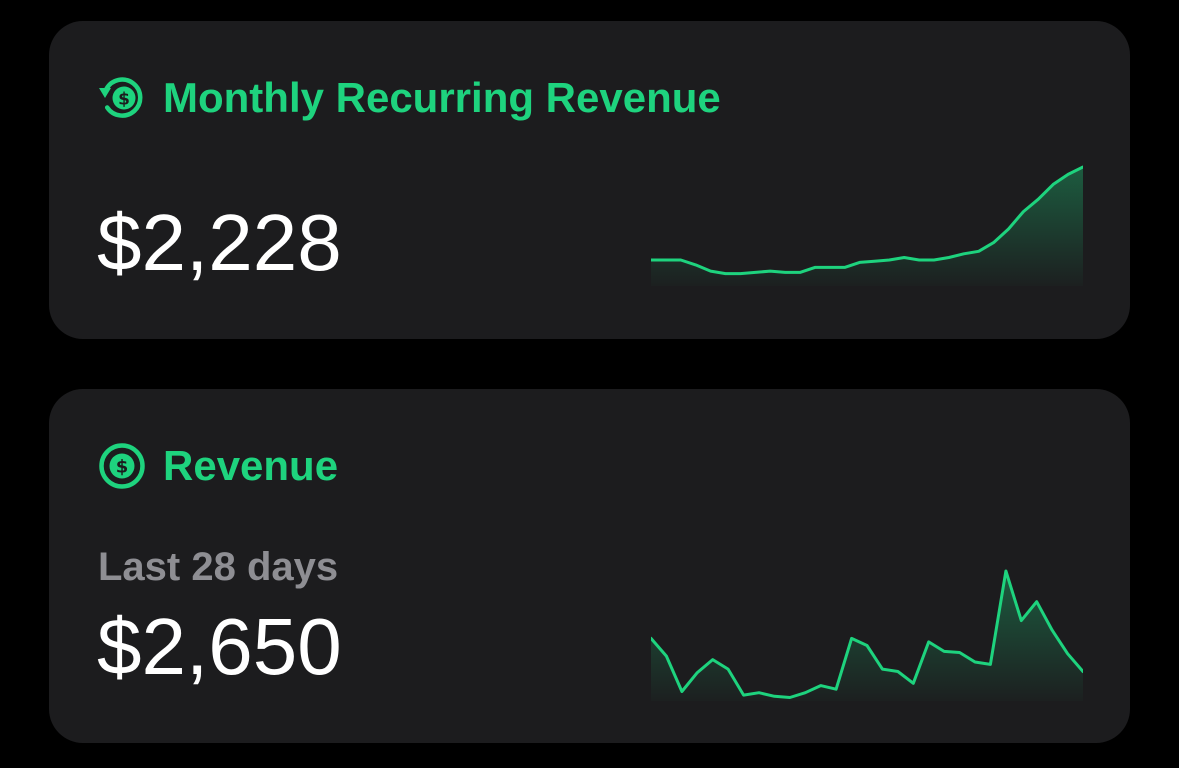 The width and height of the screenshot is (1179, 768). What do you see at coordinates (251, 465) in the screenshot?
I see `revenue-title: Revenue` at bounding box center [251, 465].